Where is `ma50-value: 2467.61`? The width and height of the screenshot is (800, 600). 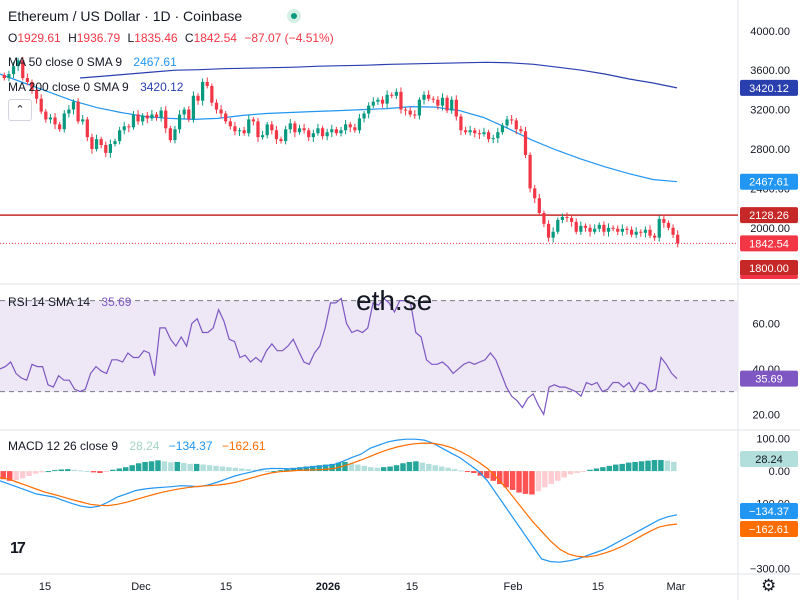 ma50-value: 2467.61 is located at coordinates (155, 62).